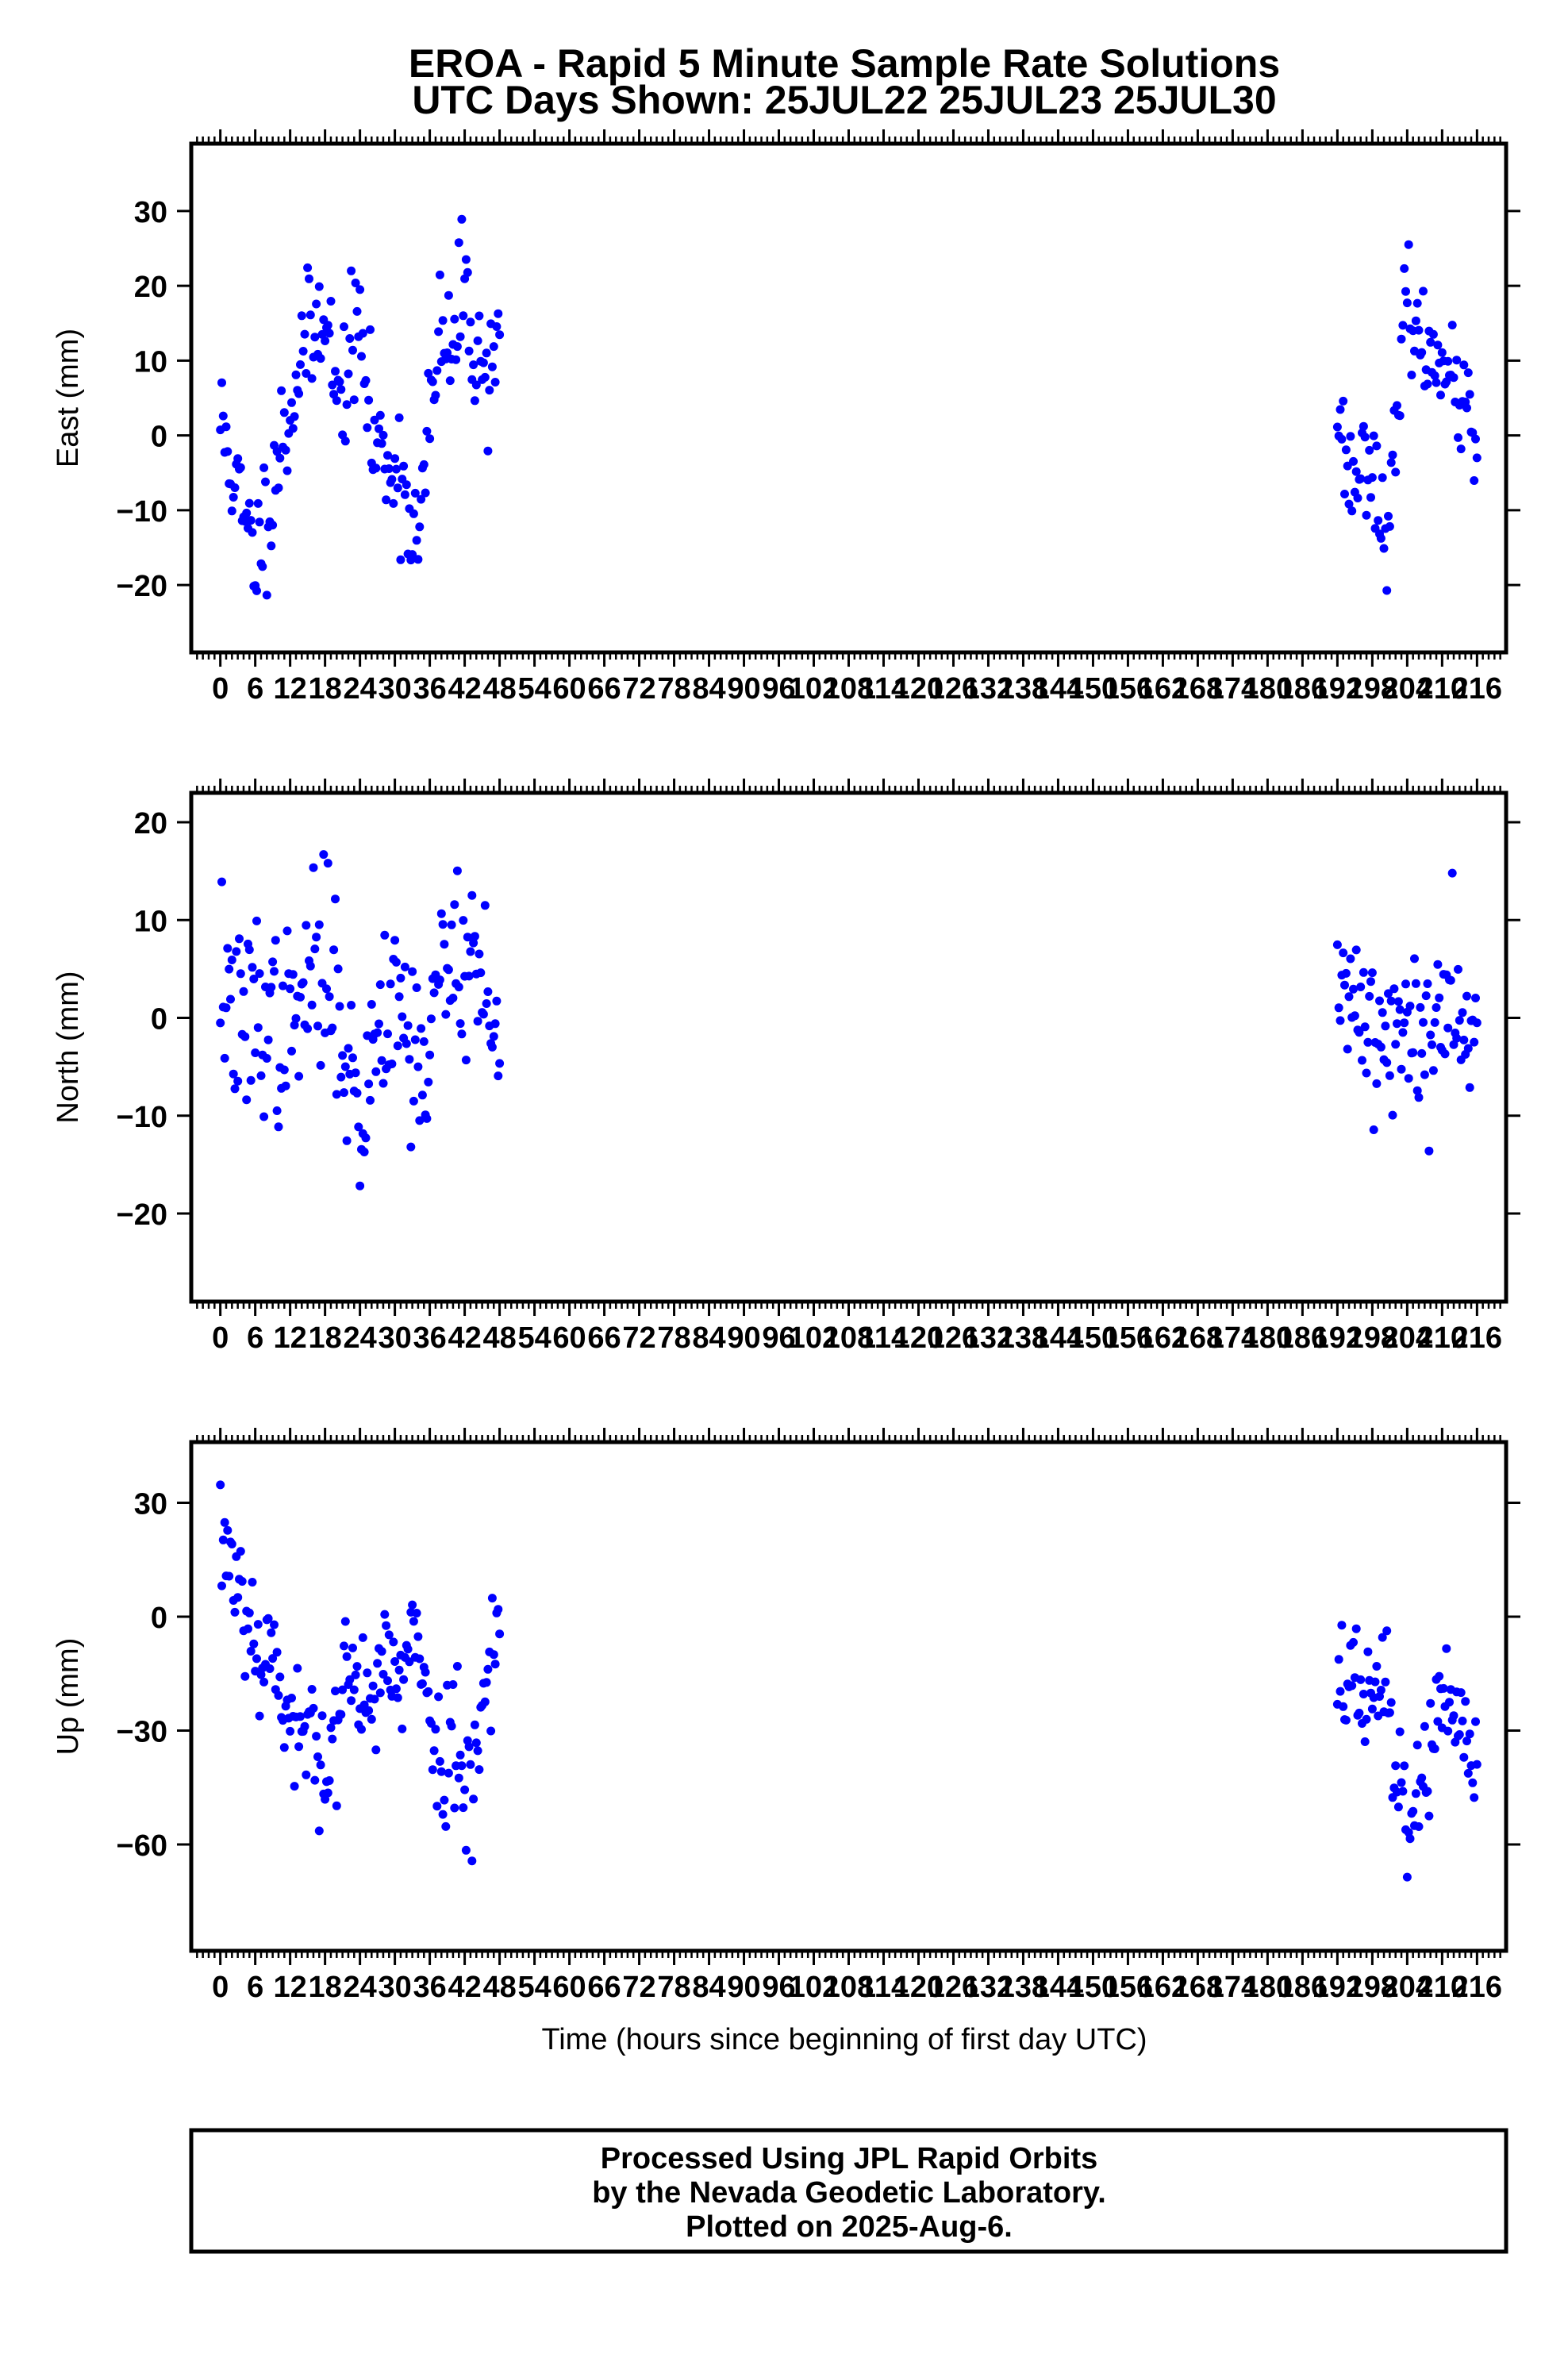 The width and height of the screenshot is (1568, 2354). Describe the element at coordinates (394, 1987) in the screenshot. I see `up-x-tick-label: 30` at that location.